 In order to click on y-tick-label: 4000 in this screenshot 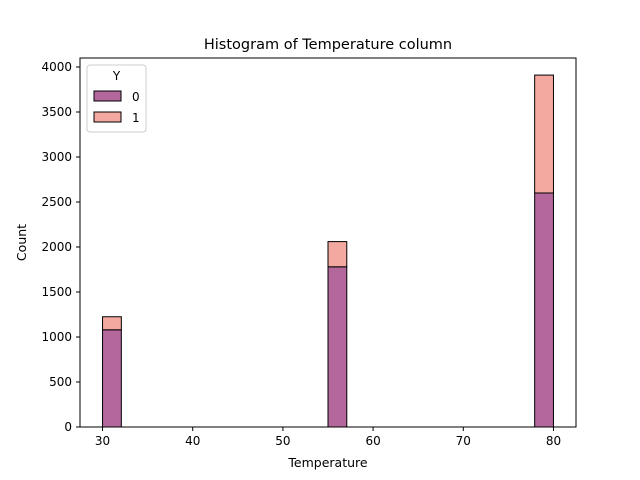, I will do `click(56, 67)`.